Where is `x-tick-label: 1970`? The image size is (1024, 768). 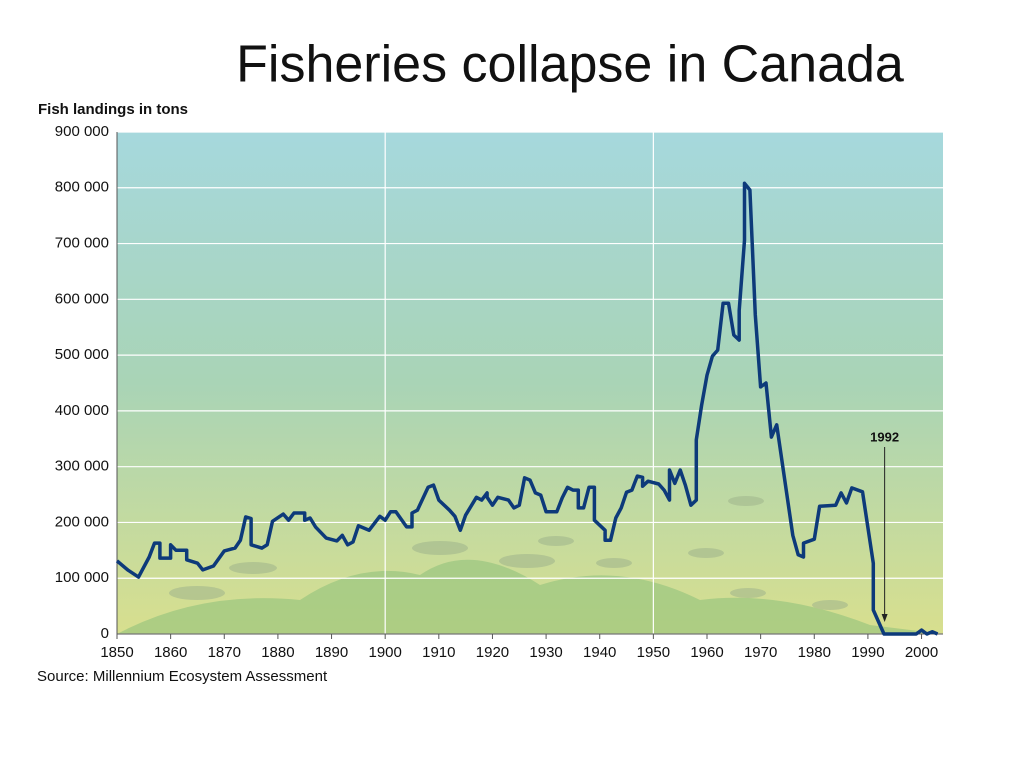
x-tick-label: 1970 is located at coordinates (760, 652).